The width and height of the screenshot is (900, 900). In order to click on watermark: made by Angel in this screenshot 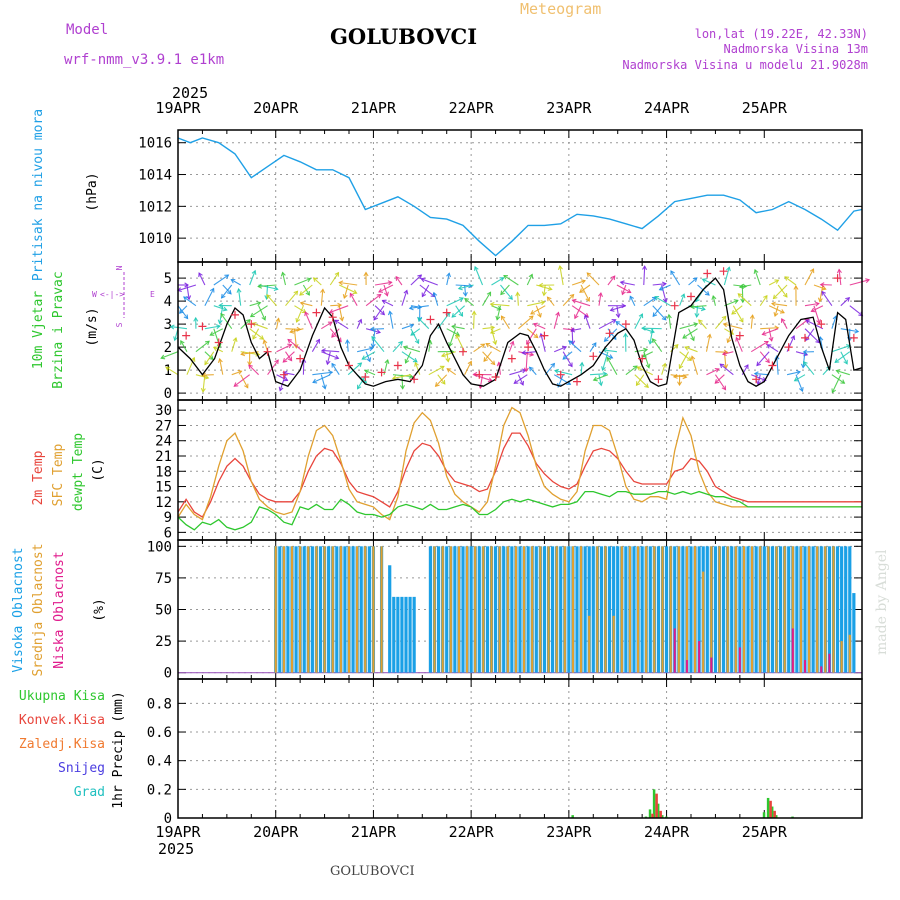, I will do `click(882, 602)`.